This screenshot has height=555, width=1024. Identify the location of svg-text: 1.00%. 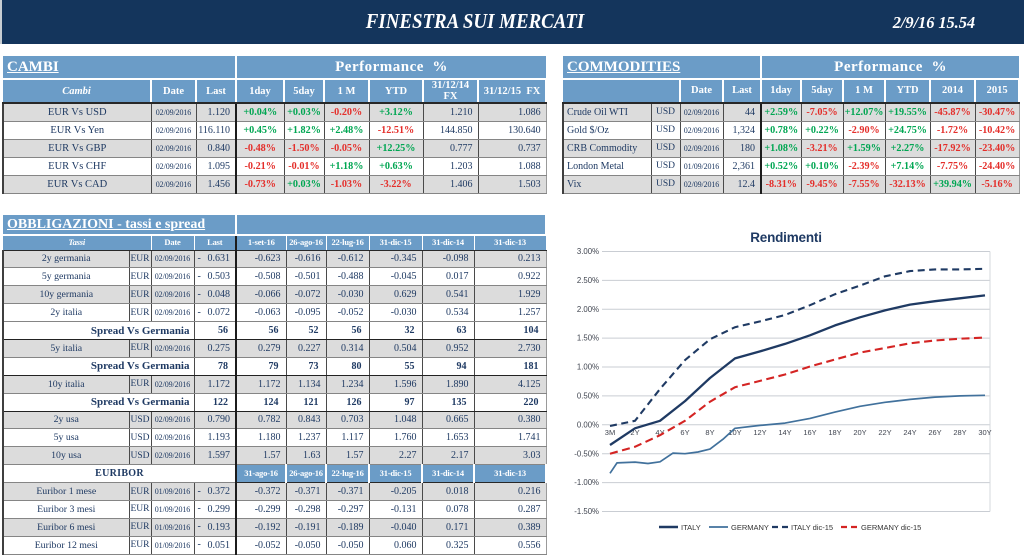
(588, 367).